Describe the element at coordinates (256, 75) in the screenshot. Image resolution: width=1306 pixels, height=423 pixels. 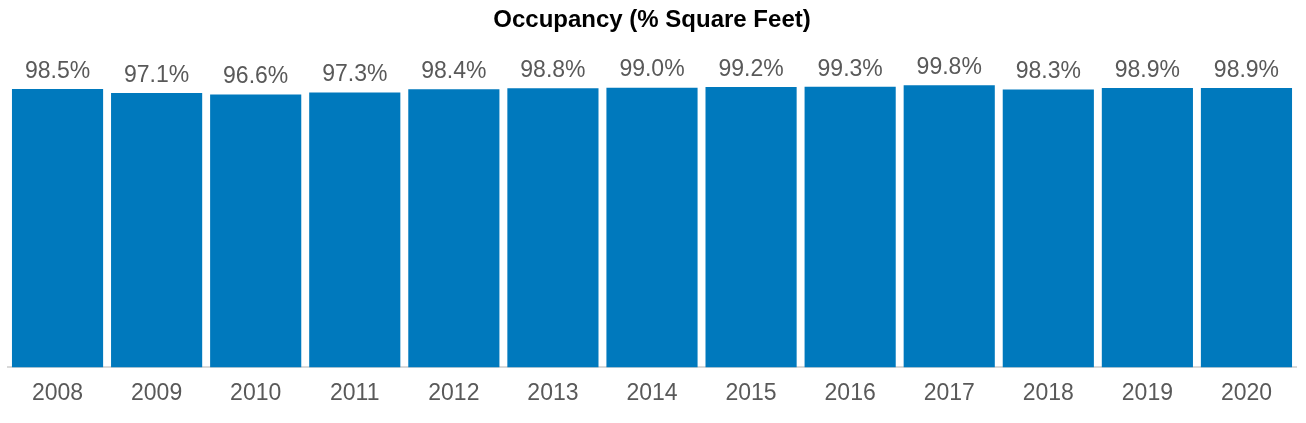
I see `data-label: 96.6%` at that location.